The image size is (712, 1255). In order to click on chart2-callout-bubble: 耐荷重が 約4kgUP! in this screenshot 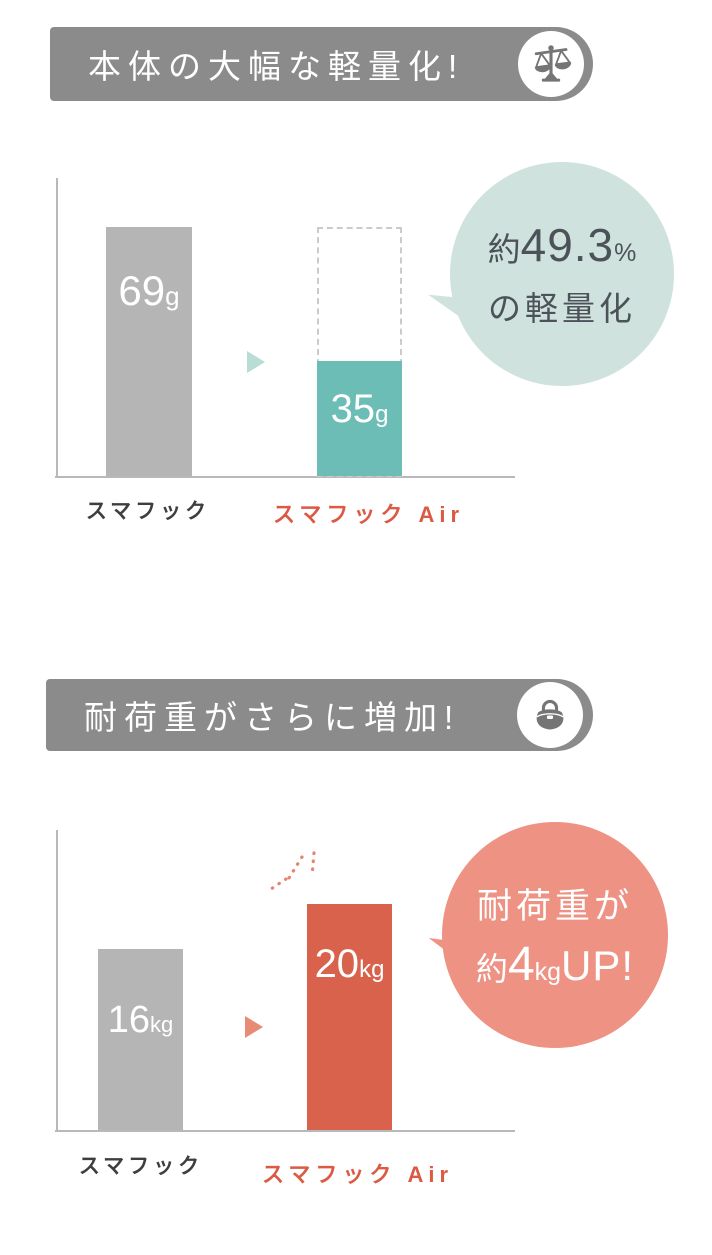, I will do `click(555, 935)`.